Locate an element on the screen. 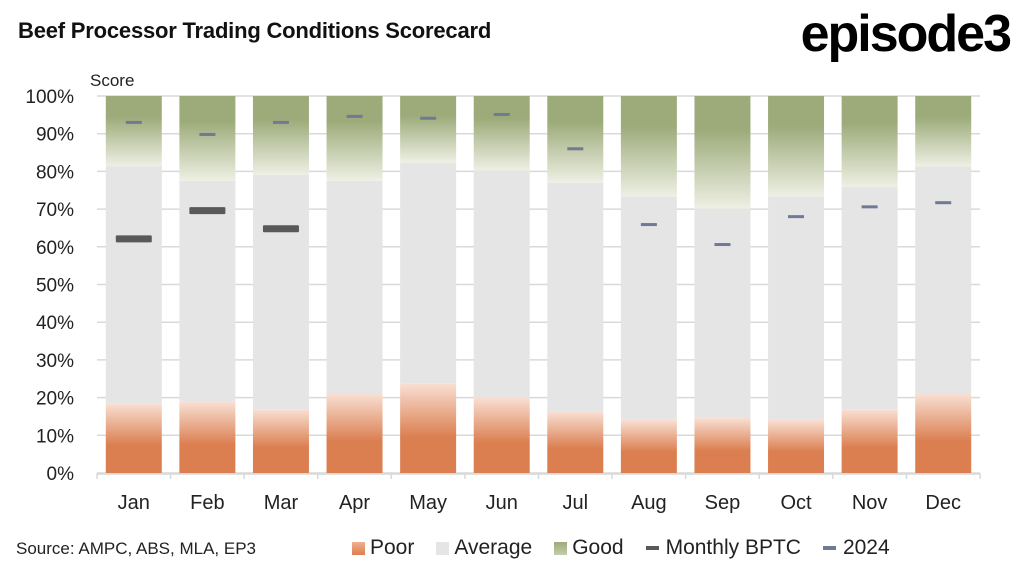 The height and width of the screenshot is (568, 1024). bar-average-aug is located at coordinates (648, 308).